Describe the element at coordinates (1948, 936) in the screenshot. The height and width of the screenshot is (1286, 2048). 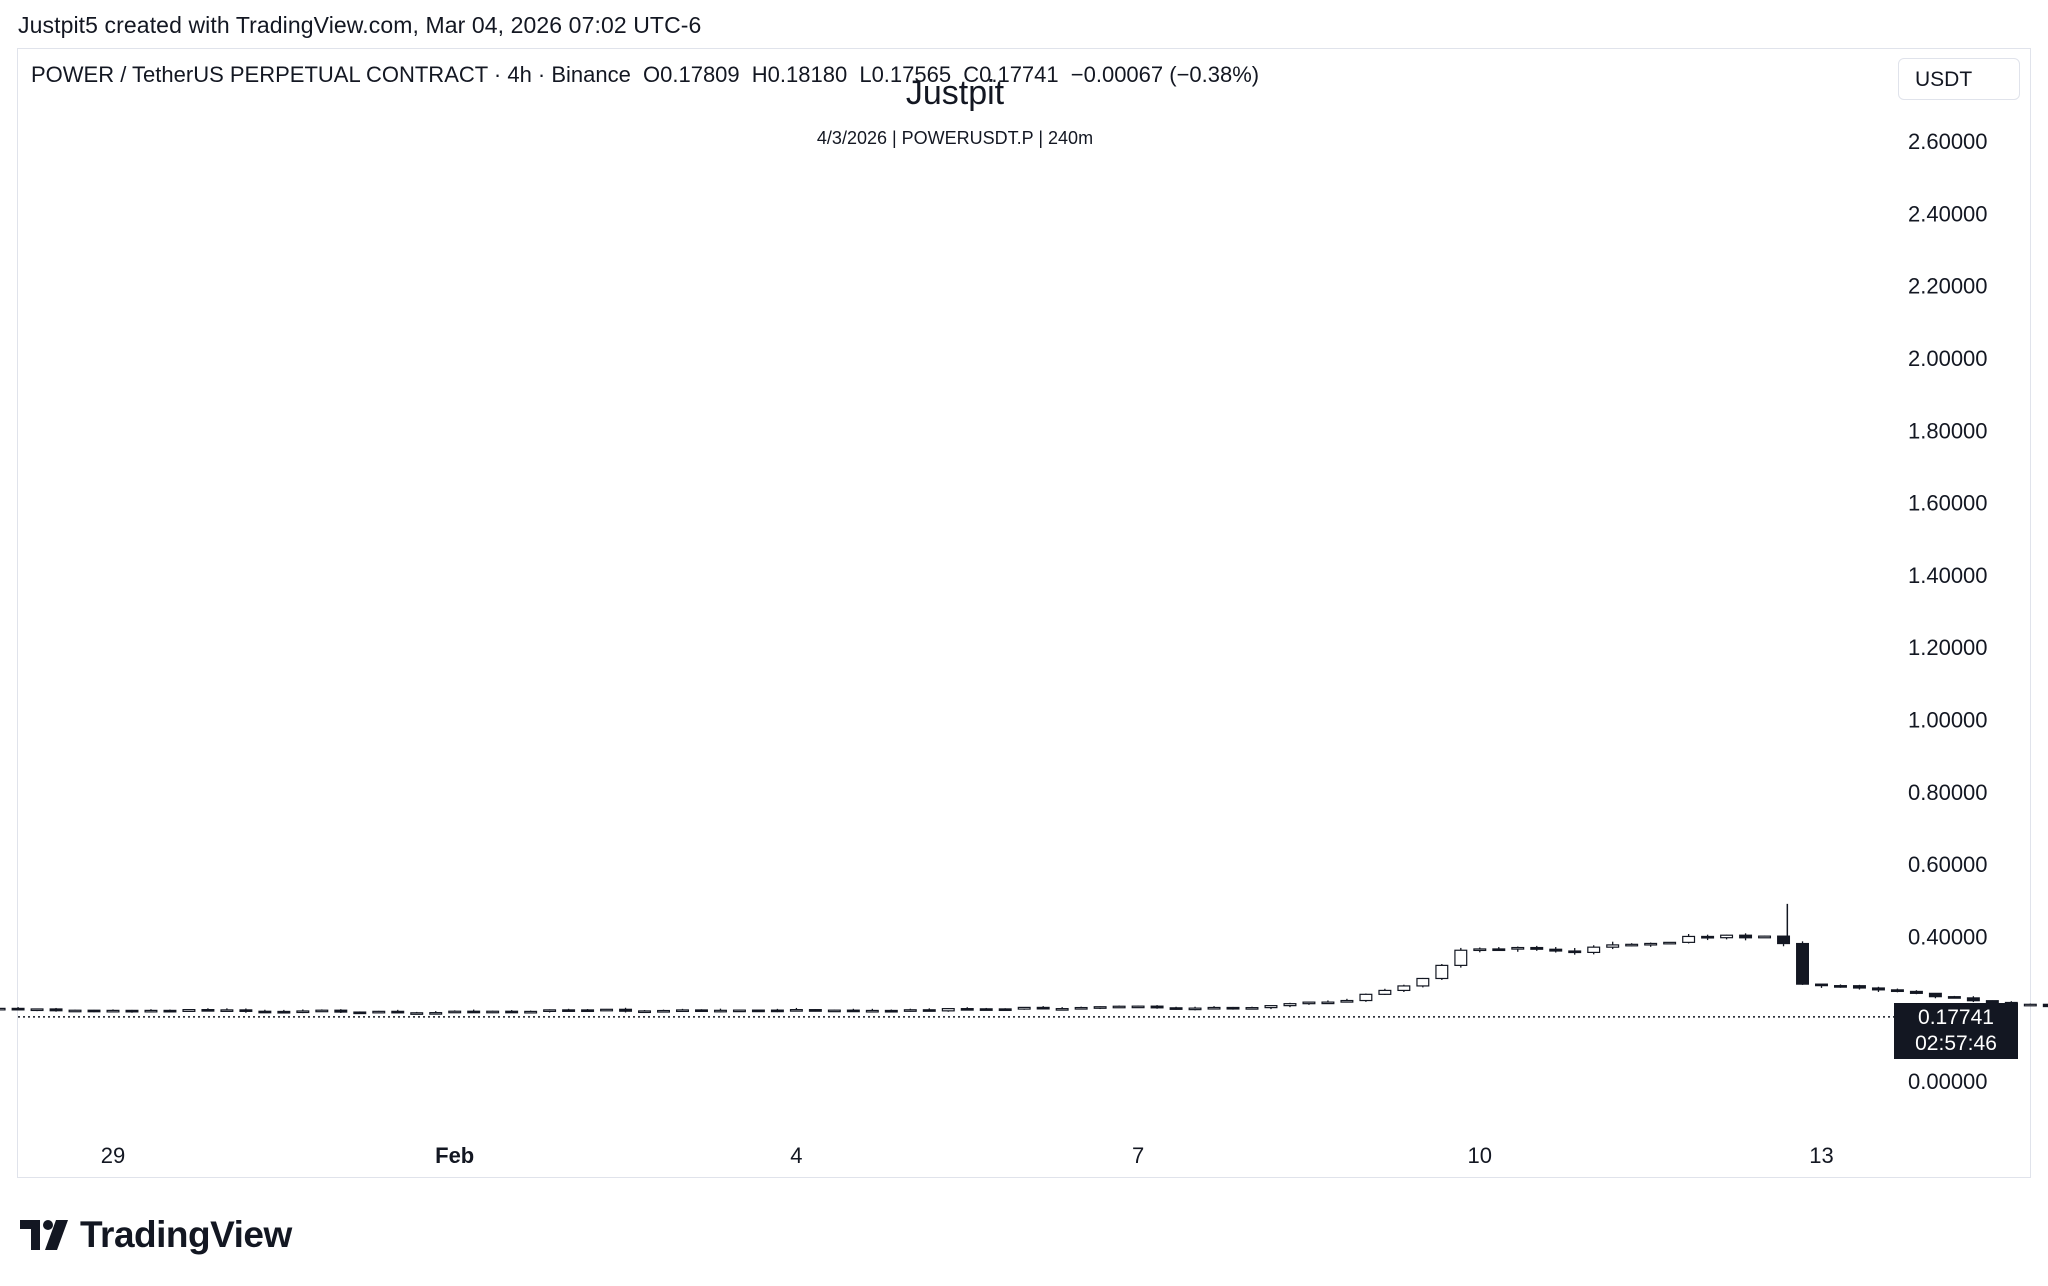
I see `y-tick-label: 0.40000` at that location.